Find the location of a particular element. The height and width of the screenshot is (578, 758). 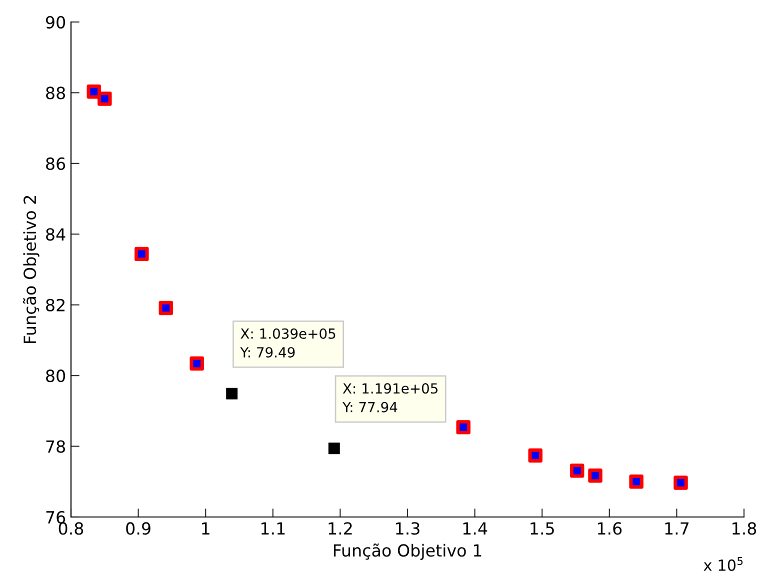

x-tick-label: 1.4 is located at coordinates (475, 528).